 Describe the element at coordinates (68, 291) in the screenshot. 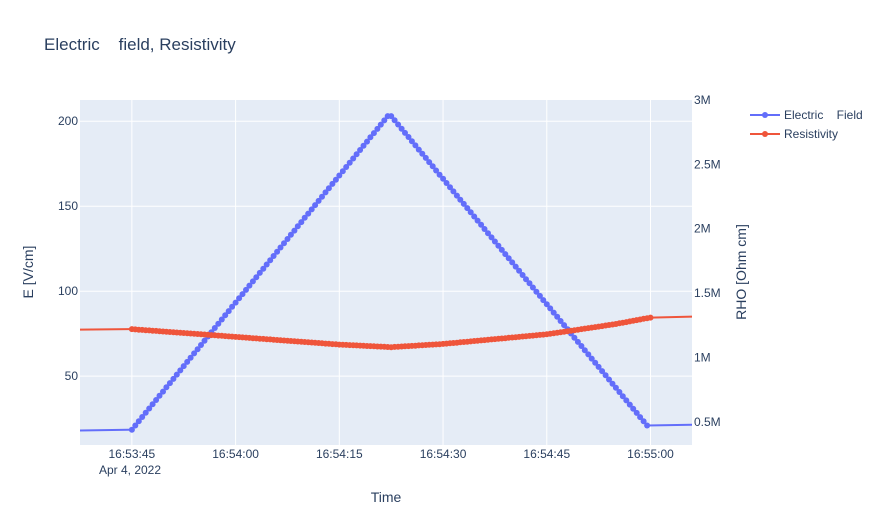

I see `y-tick-label: 100` at that location.